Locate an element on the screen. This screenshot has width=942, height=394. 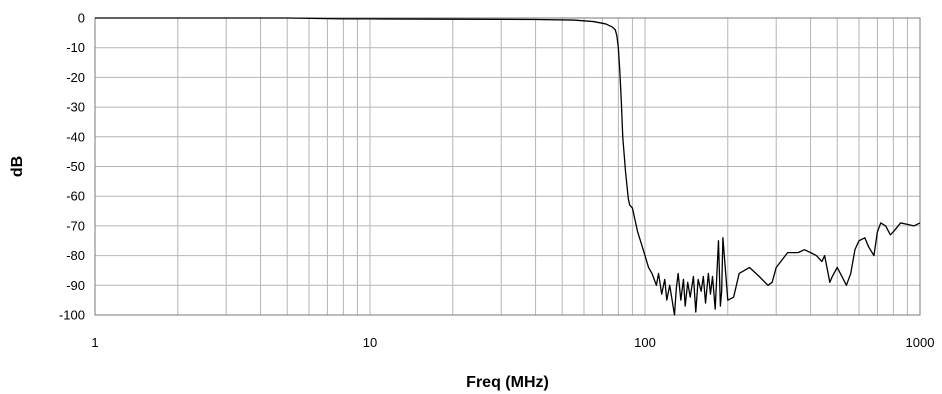
y-tick-label: -20 is located at coordinates (75, 77).